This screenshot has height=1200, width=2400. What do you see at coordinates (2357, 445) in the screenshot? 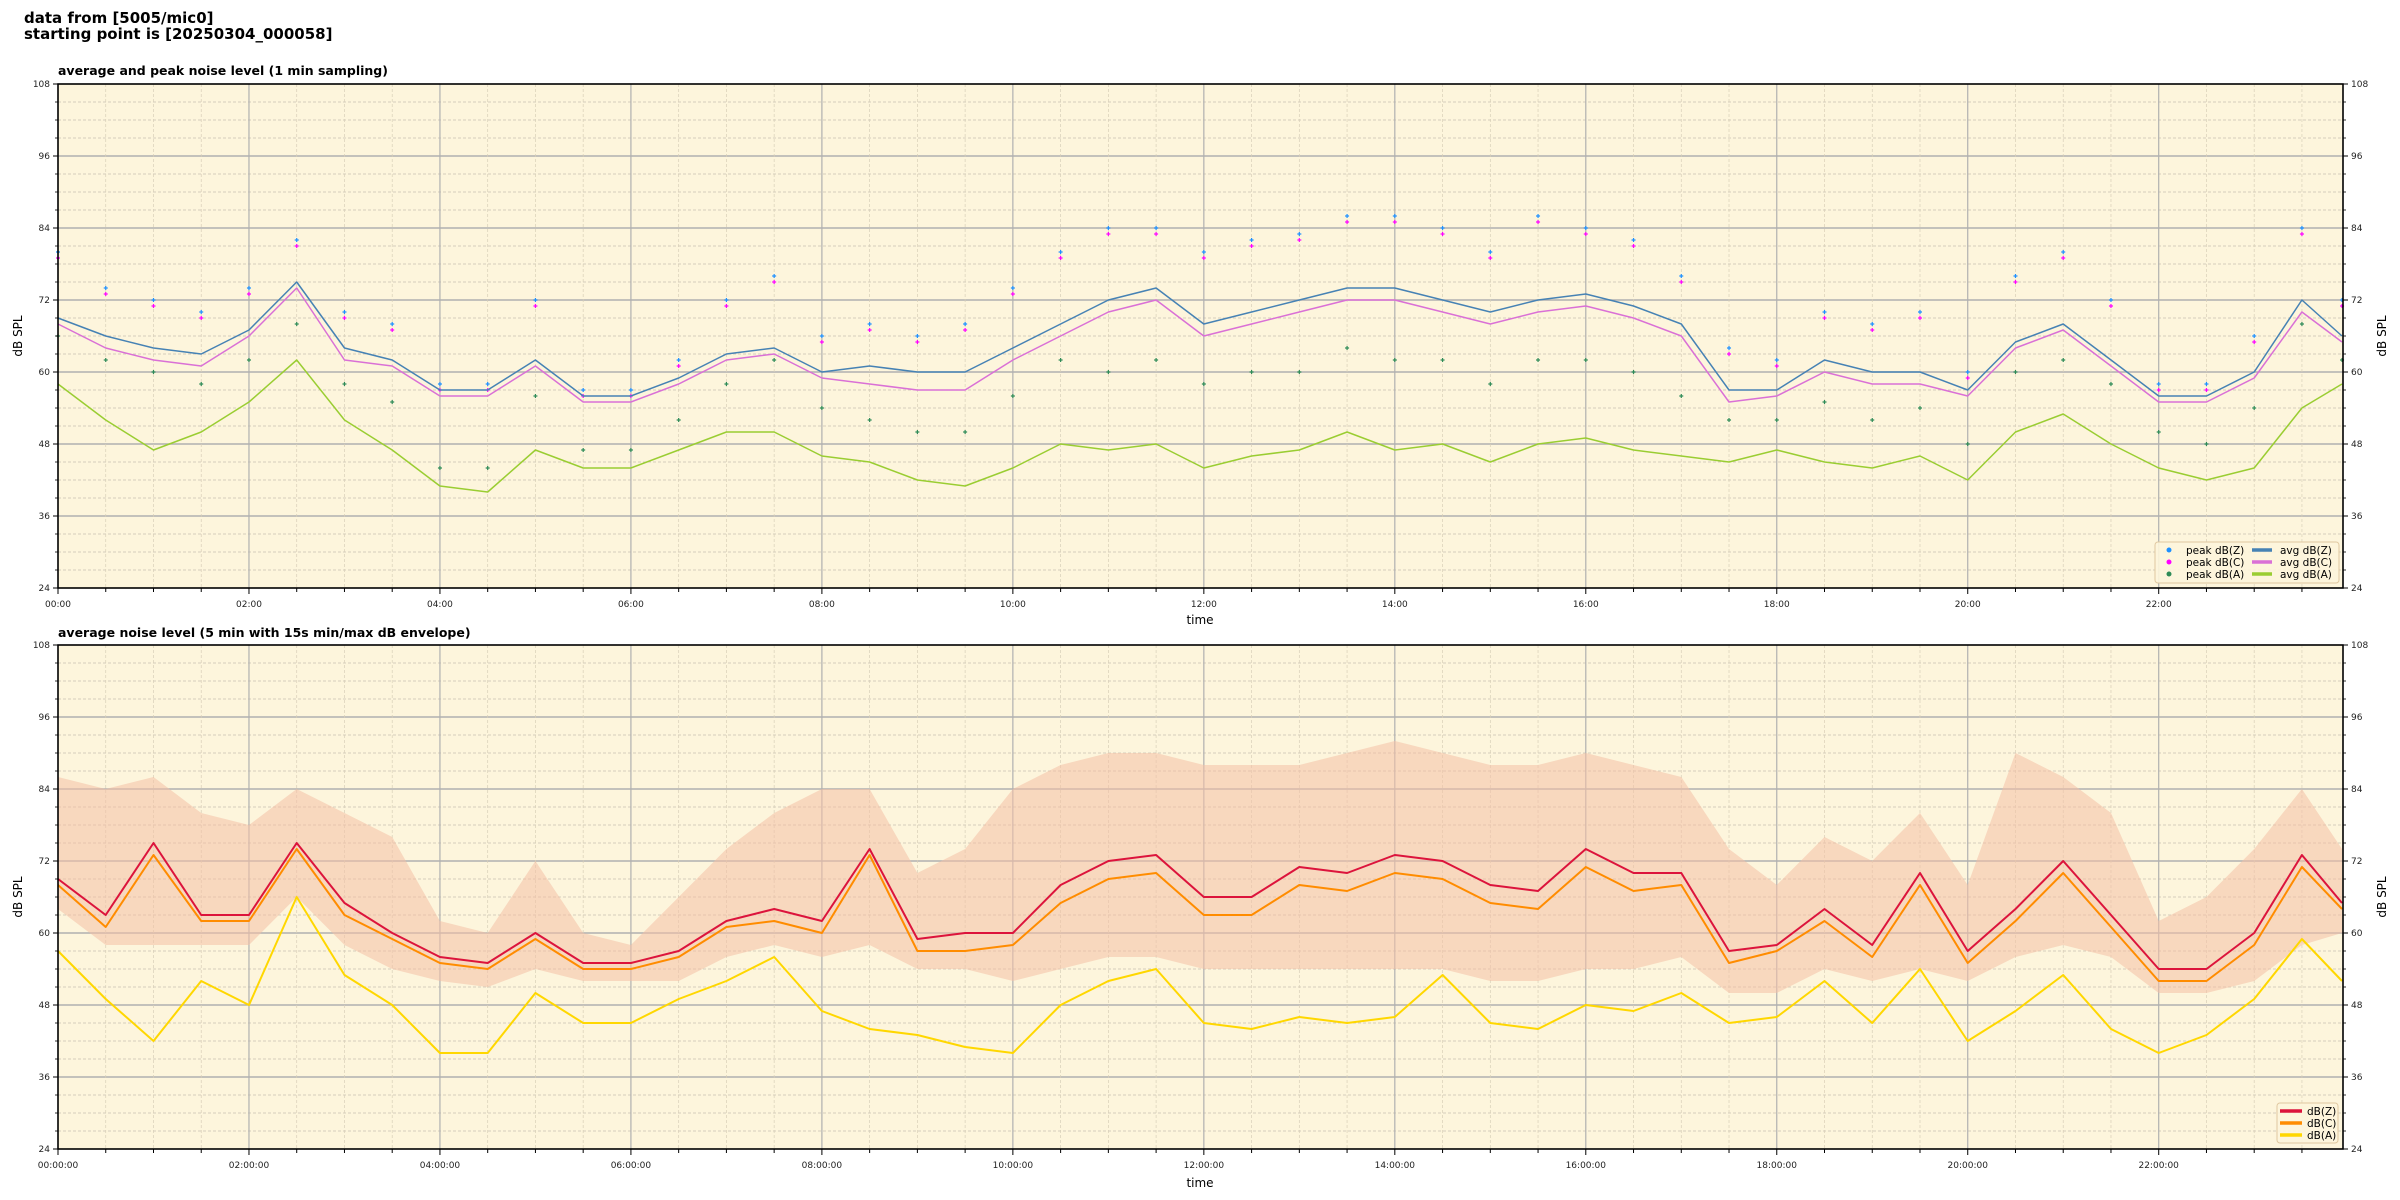
I see `top-ytick-label-right: 48` at bounding box center [2357, 445].